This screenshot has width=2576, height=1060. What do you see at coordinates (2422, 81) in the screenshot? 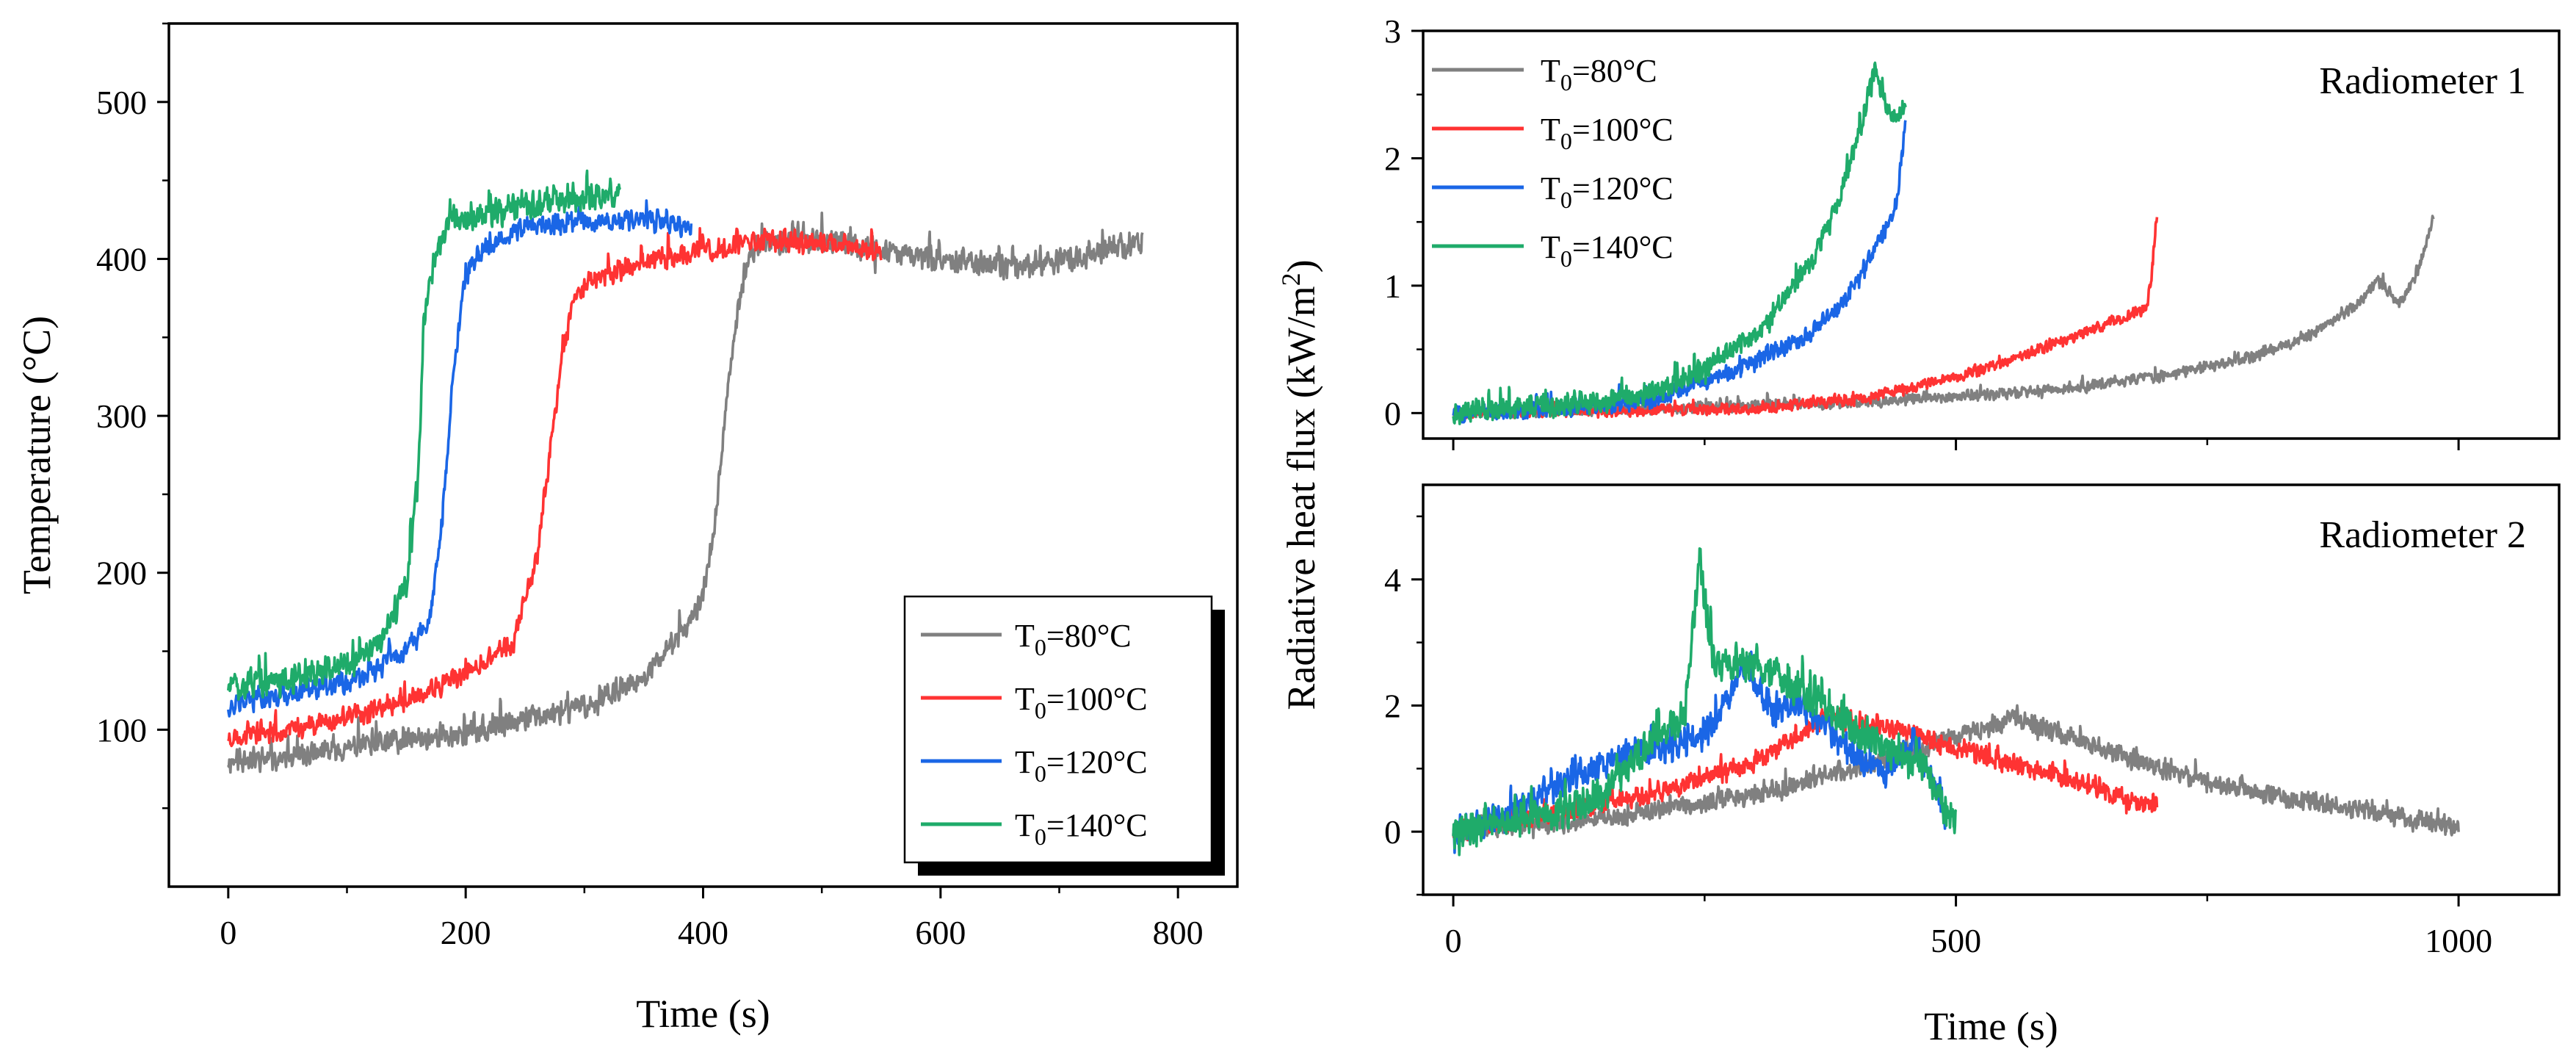
I see `panel-annotation: Radiometer 1` at bounding box center [2422, 81].